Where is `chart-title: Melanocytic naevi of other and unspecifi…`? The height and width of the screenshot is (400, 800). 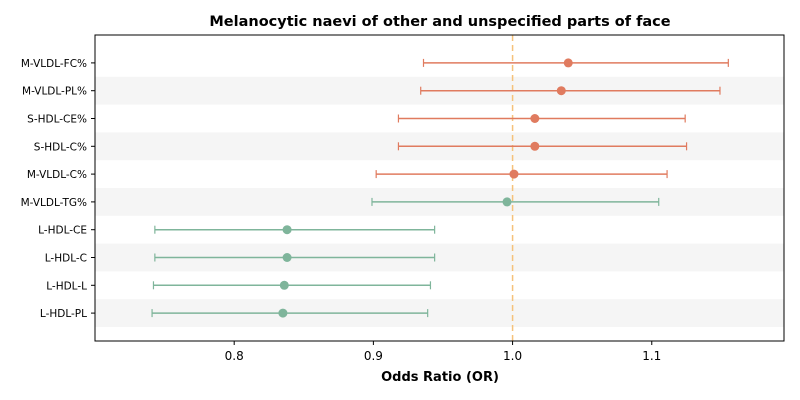
chart-title: Melanocytic naevi of other and unspecifi… is located at coordinates (439, 22).